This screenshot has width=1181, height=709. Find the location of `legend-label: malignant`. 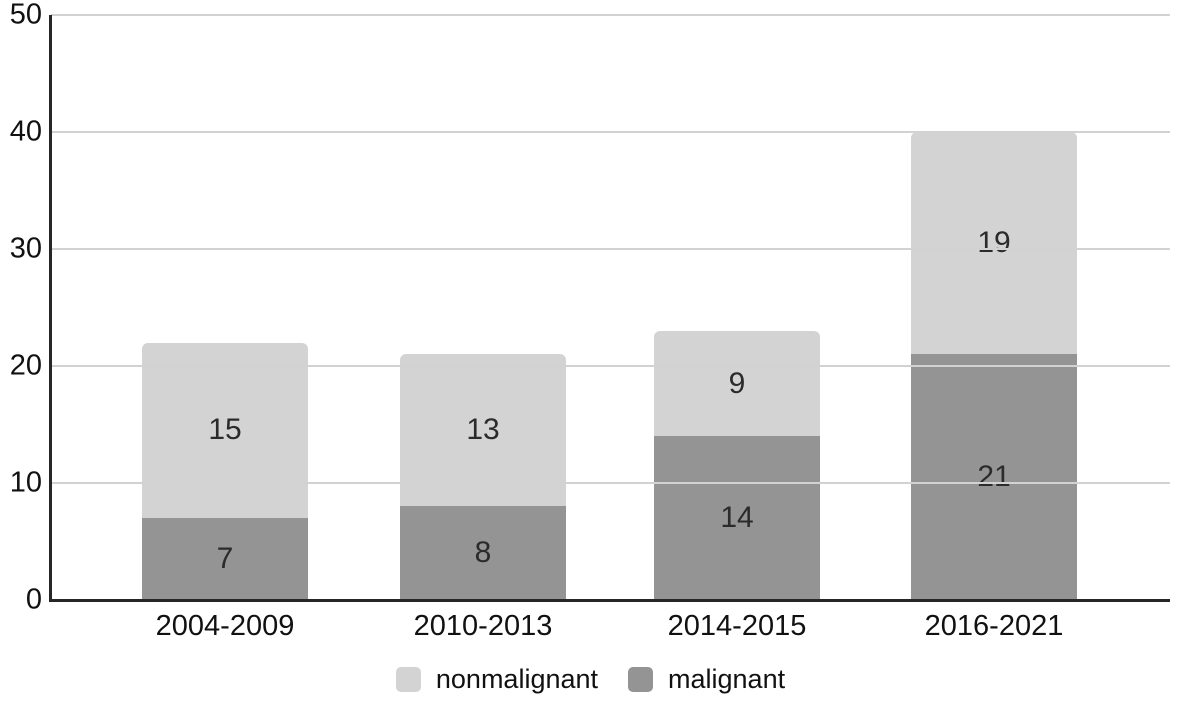

legend-label: malignant is located at coordinates (727, 679).